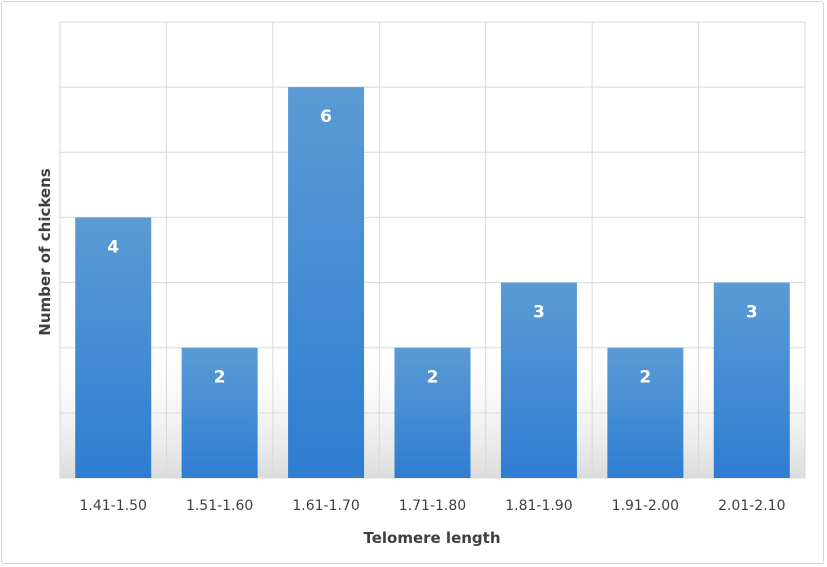  I want to click on x-tick-label: 1.51-1.60, so click(219, 506).